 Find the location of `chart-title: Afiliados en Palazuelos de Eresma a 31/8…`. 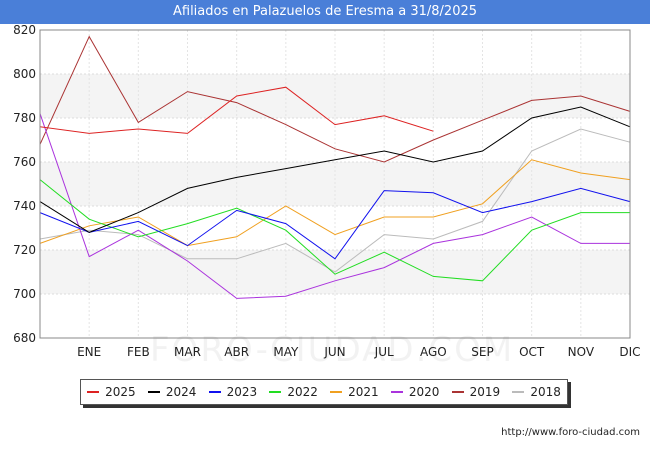

chart-title: Afiliados en Palazuelos de Eresma a 31/8… is located at coordinates (325, 12).